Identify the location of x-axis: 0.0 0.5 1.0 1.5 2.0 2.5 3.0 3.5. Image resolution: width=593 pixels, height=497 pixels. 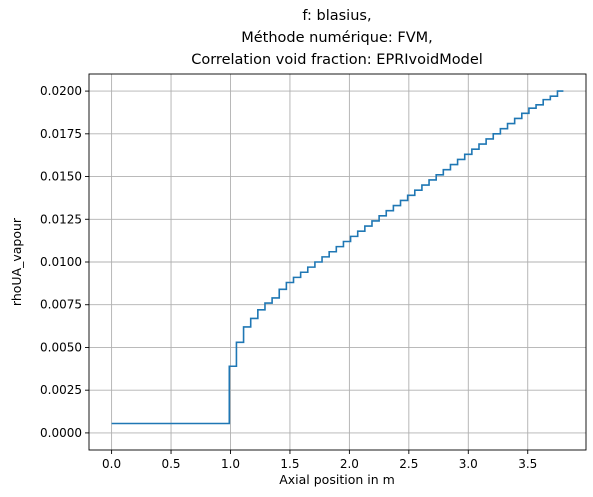
(319, 460).